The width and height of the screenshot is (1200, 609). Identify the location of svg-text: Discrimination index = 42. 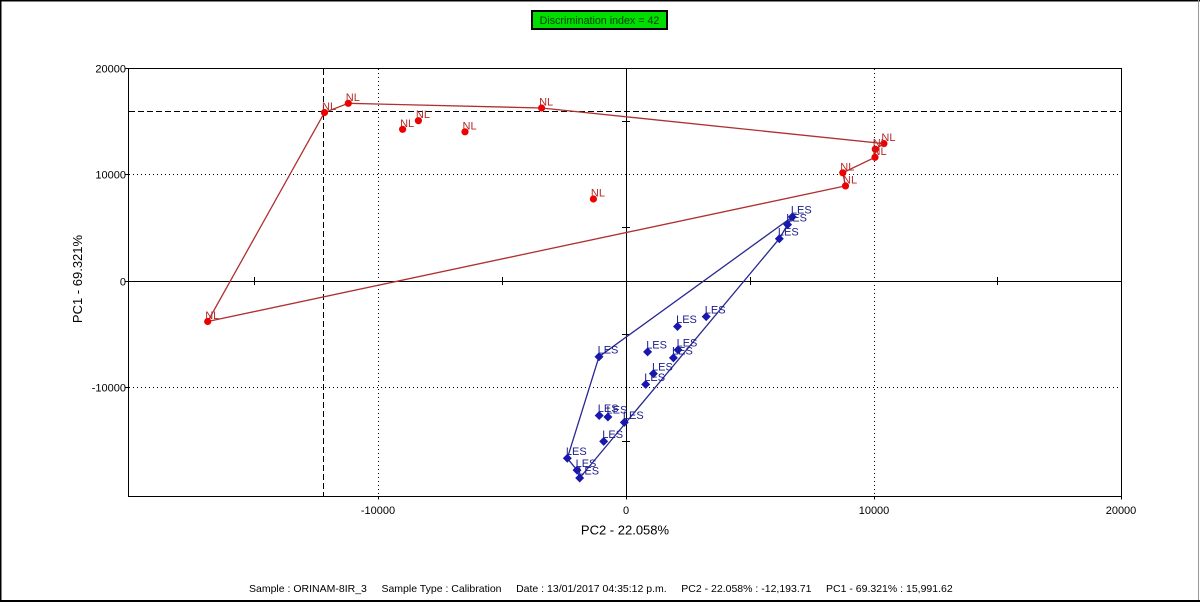
(600, 21).